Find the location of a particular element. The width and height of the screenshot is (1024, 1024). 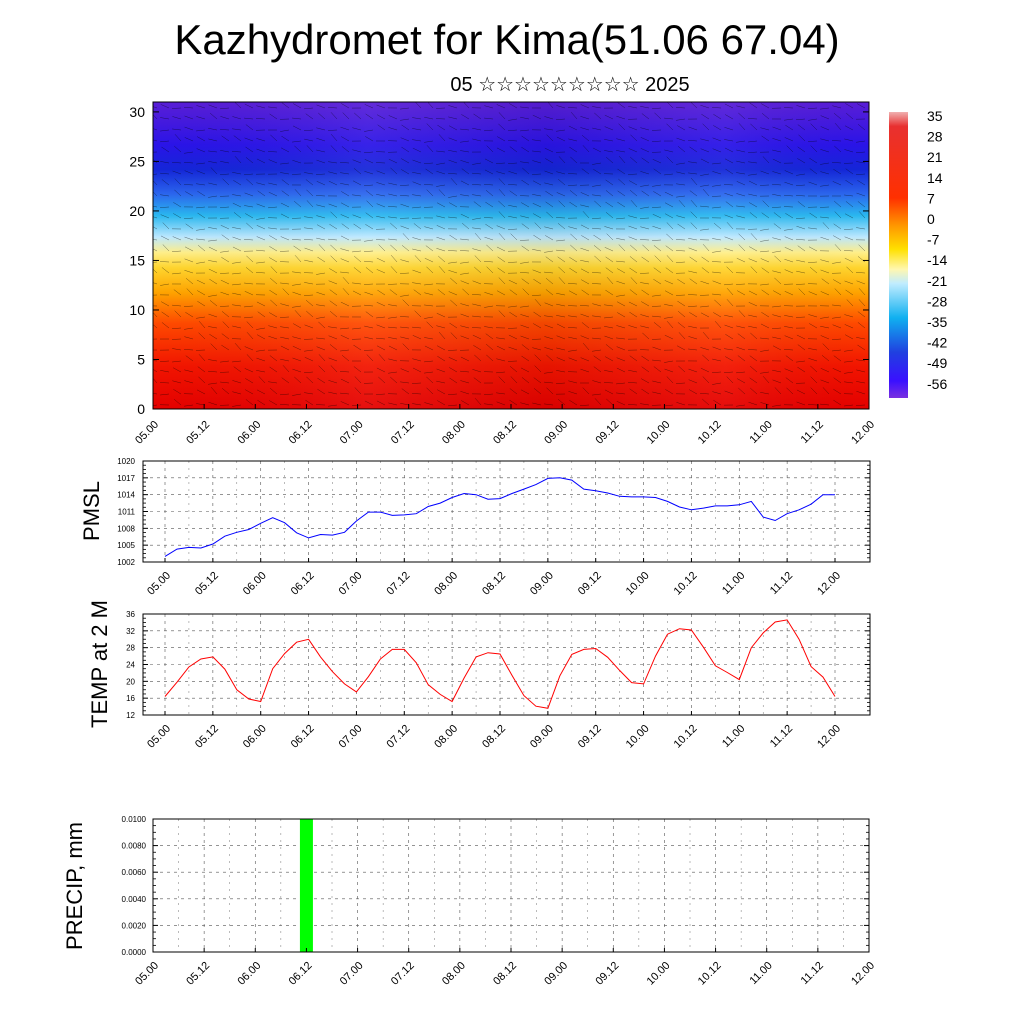

pmsl-ytick-label: 1011 is located at coordinates (127, 512).